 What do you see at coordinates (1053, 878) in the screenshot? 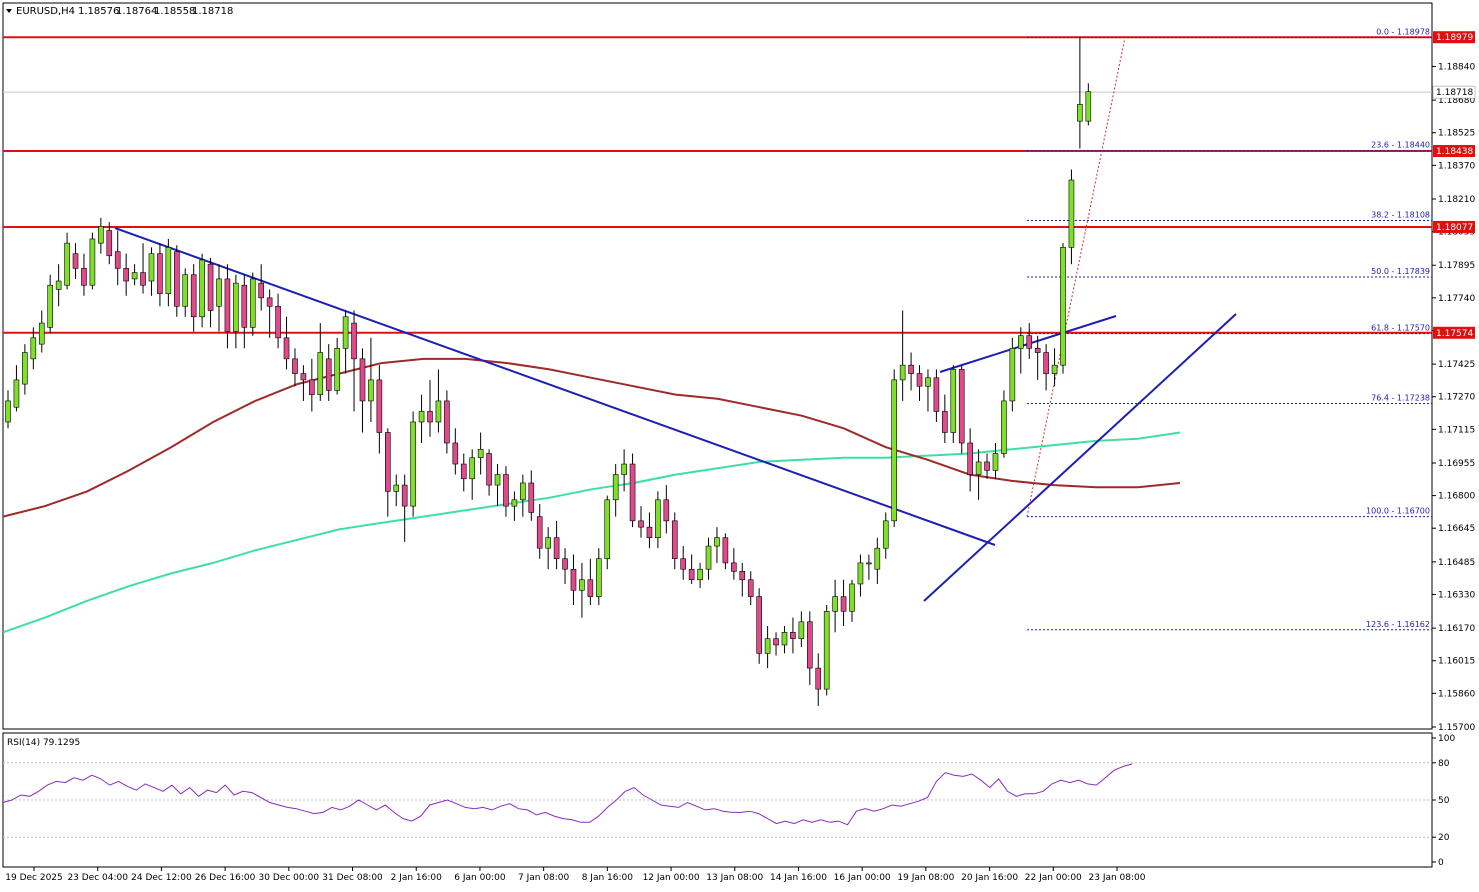
I see `time-tick-label: 22 Jan 00:00` at bounding box center [1053, 878].